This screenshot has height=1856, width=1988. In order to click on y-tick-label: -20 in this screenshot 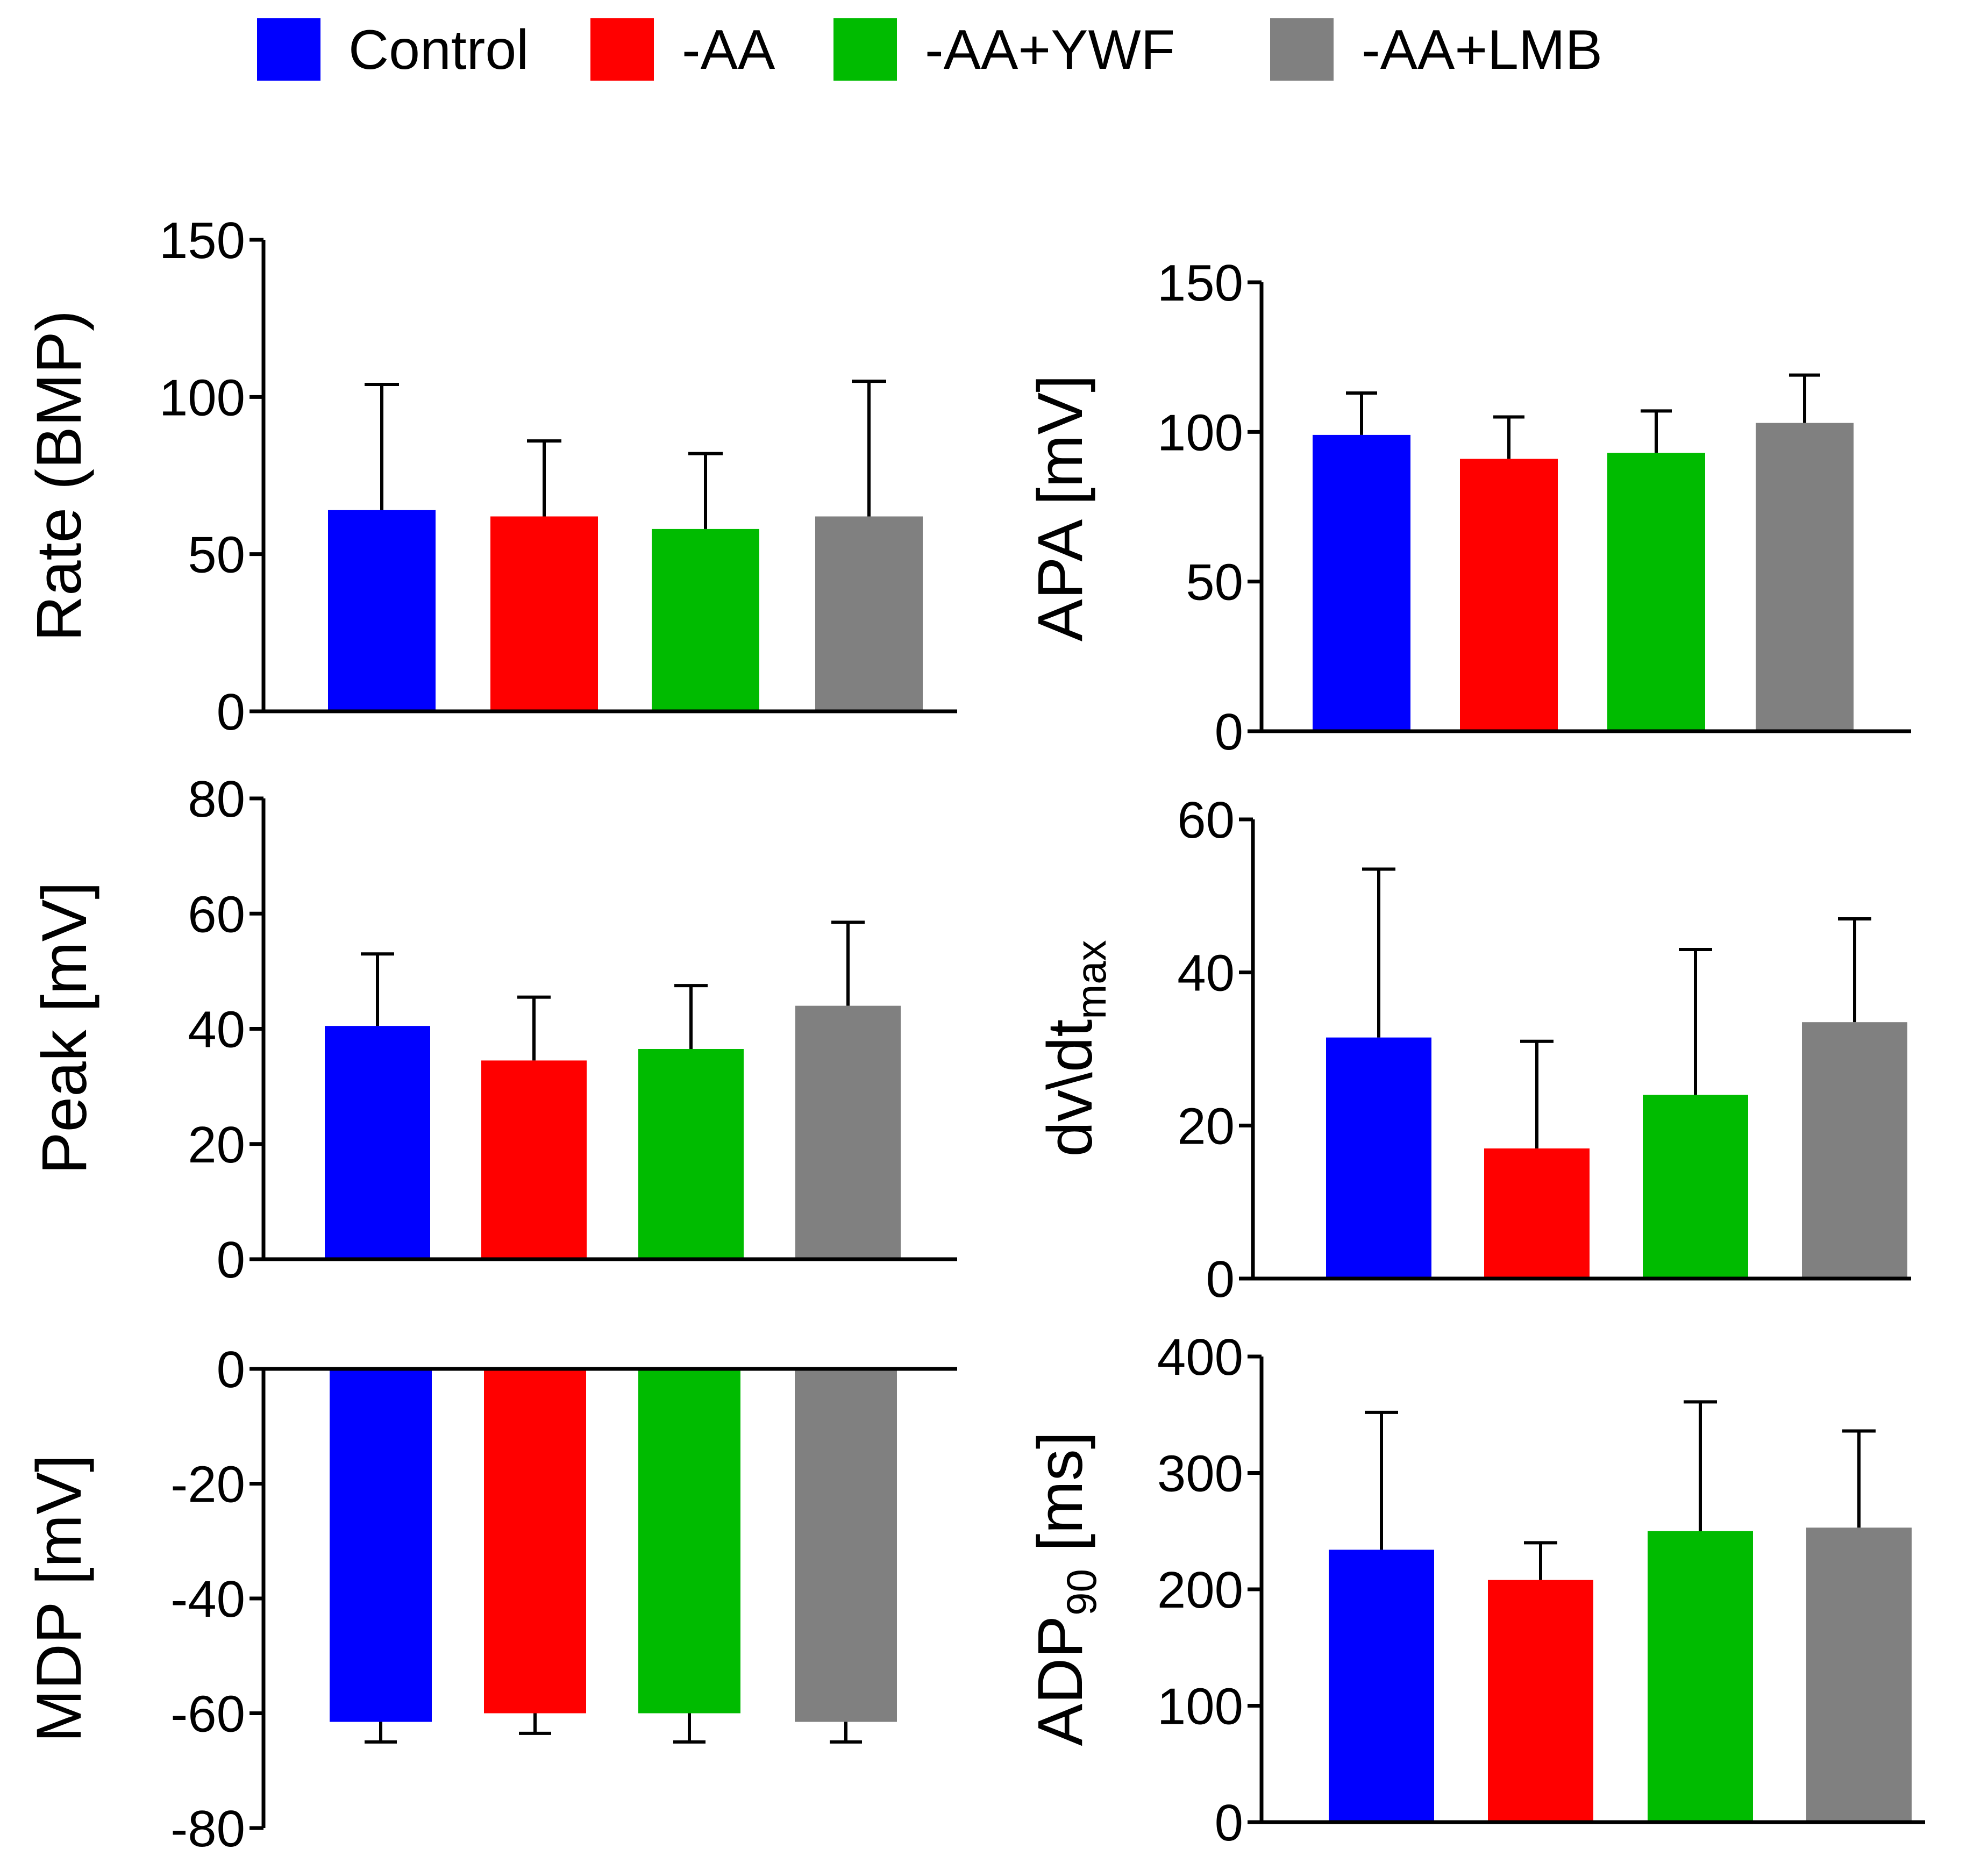, I will do `click(207, 1485)`.